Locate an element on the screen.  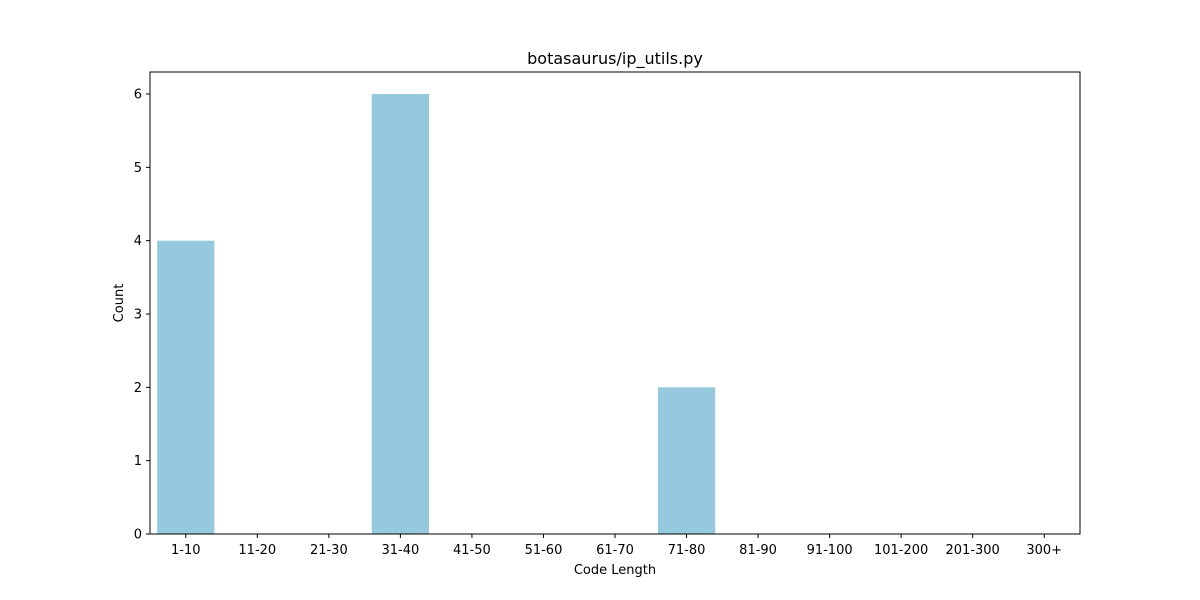
x-tick-label: 51-60 is located at coordinates (544, 550).